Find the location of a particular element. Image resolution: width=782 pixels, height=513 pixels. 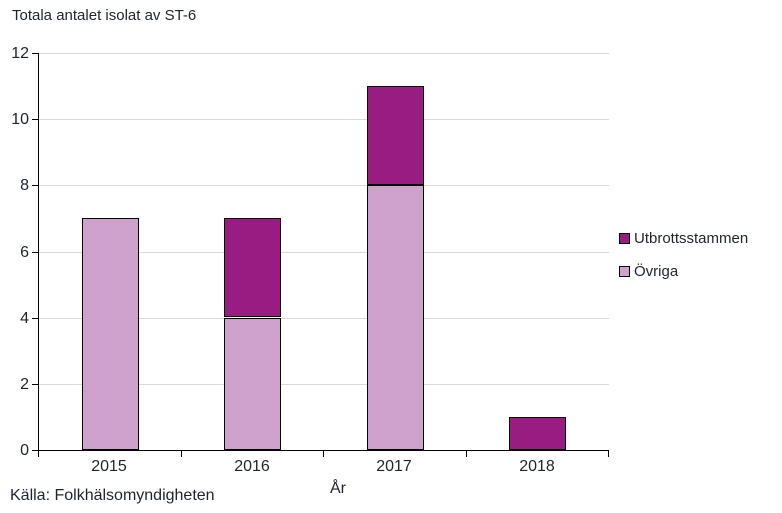

bar-2017-Övriga is located at coordinates (395, 317).